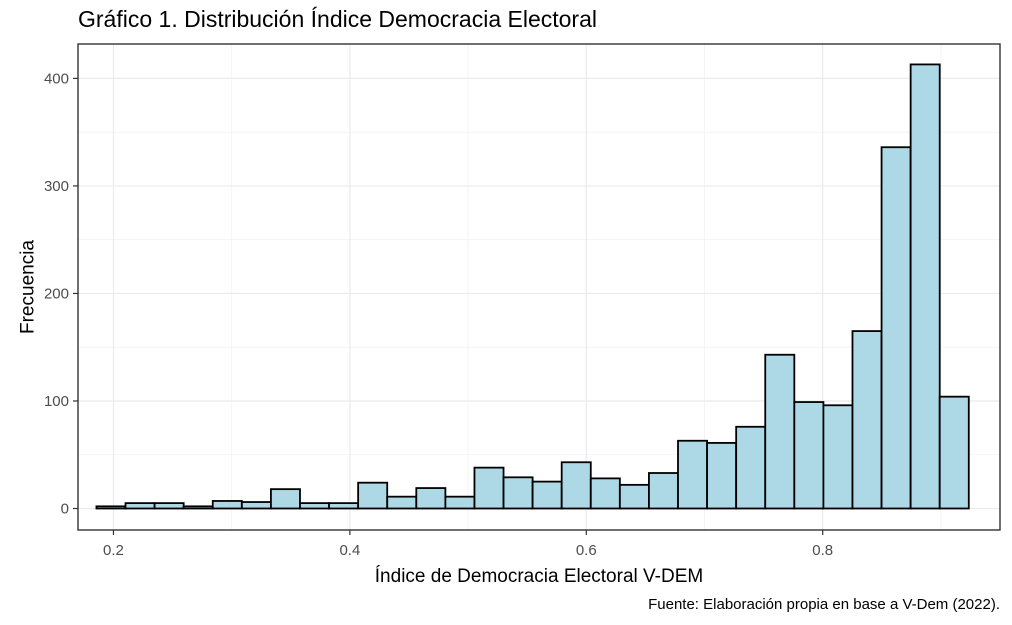  What do you see at coordinates (65, 508) in the screenshot?
I see `y-tick-label: 0` at bounding box center [65, 508].